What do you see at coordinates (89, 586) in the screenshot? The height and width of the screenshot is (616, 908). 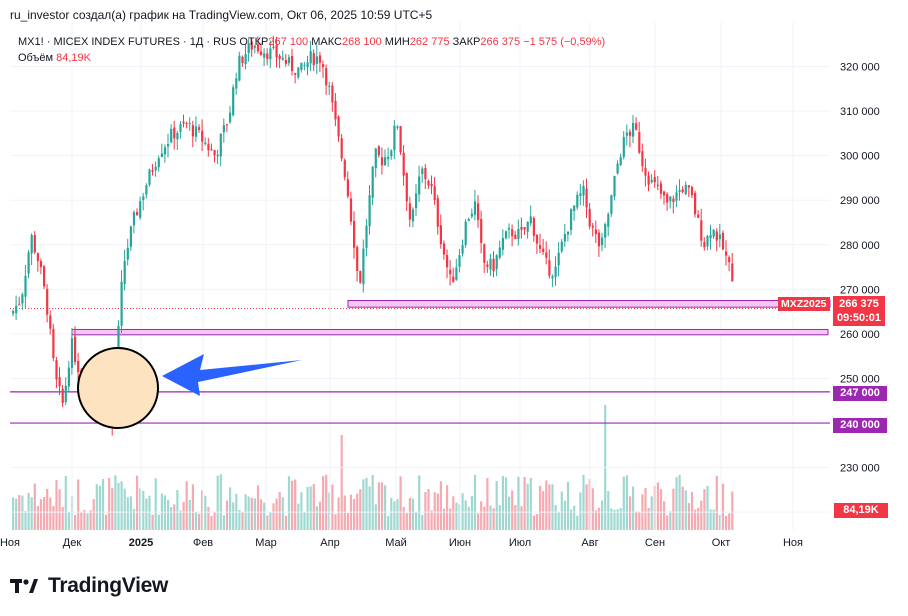 I see `tradingview-logo: TradingView` at bounding box center [89, 586].